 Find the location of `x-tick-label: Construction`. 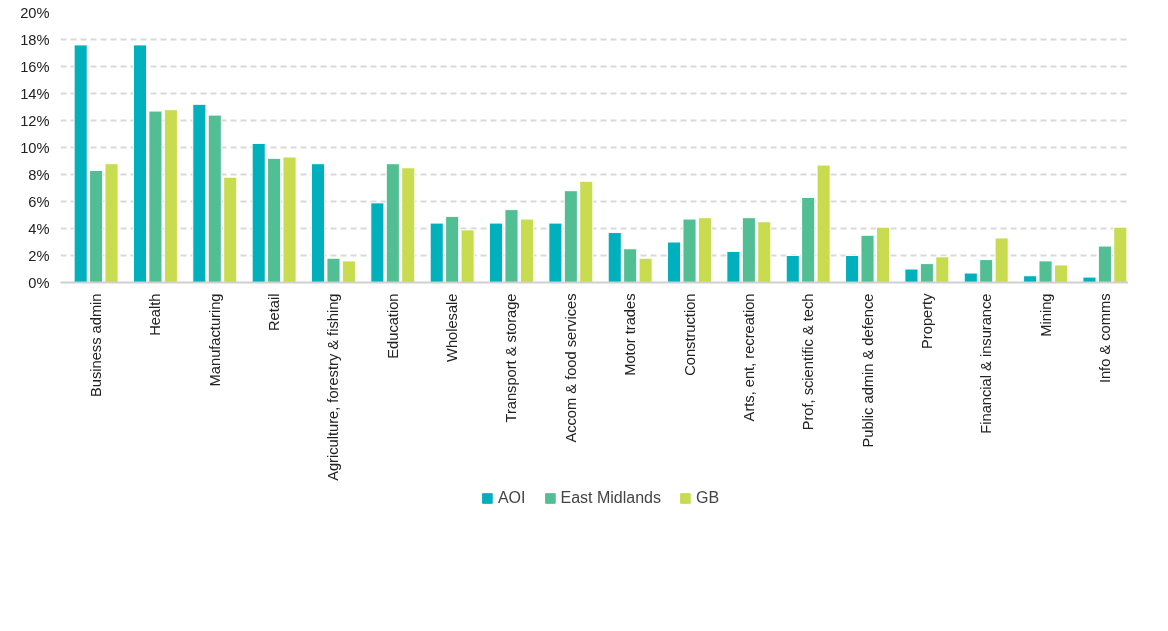

x-tick-label: Construction is located at coordinates (689, 334).